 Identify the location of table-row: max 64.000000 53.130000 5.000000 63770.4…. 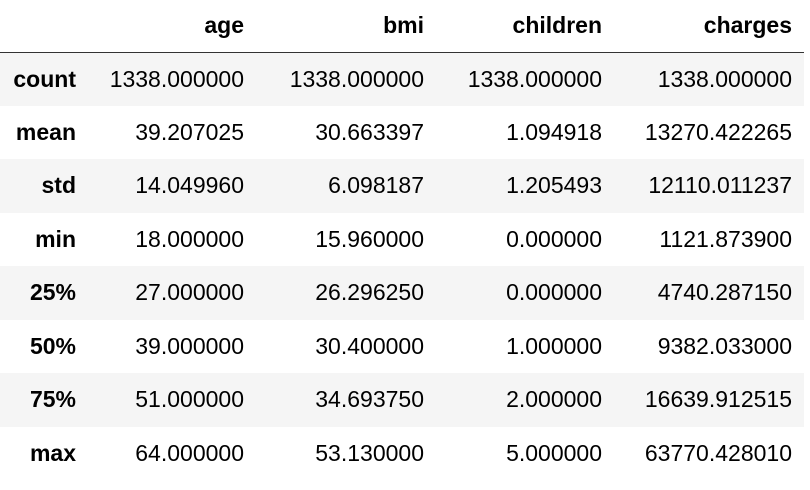
(402, 454).